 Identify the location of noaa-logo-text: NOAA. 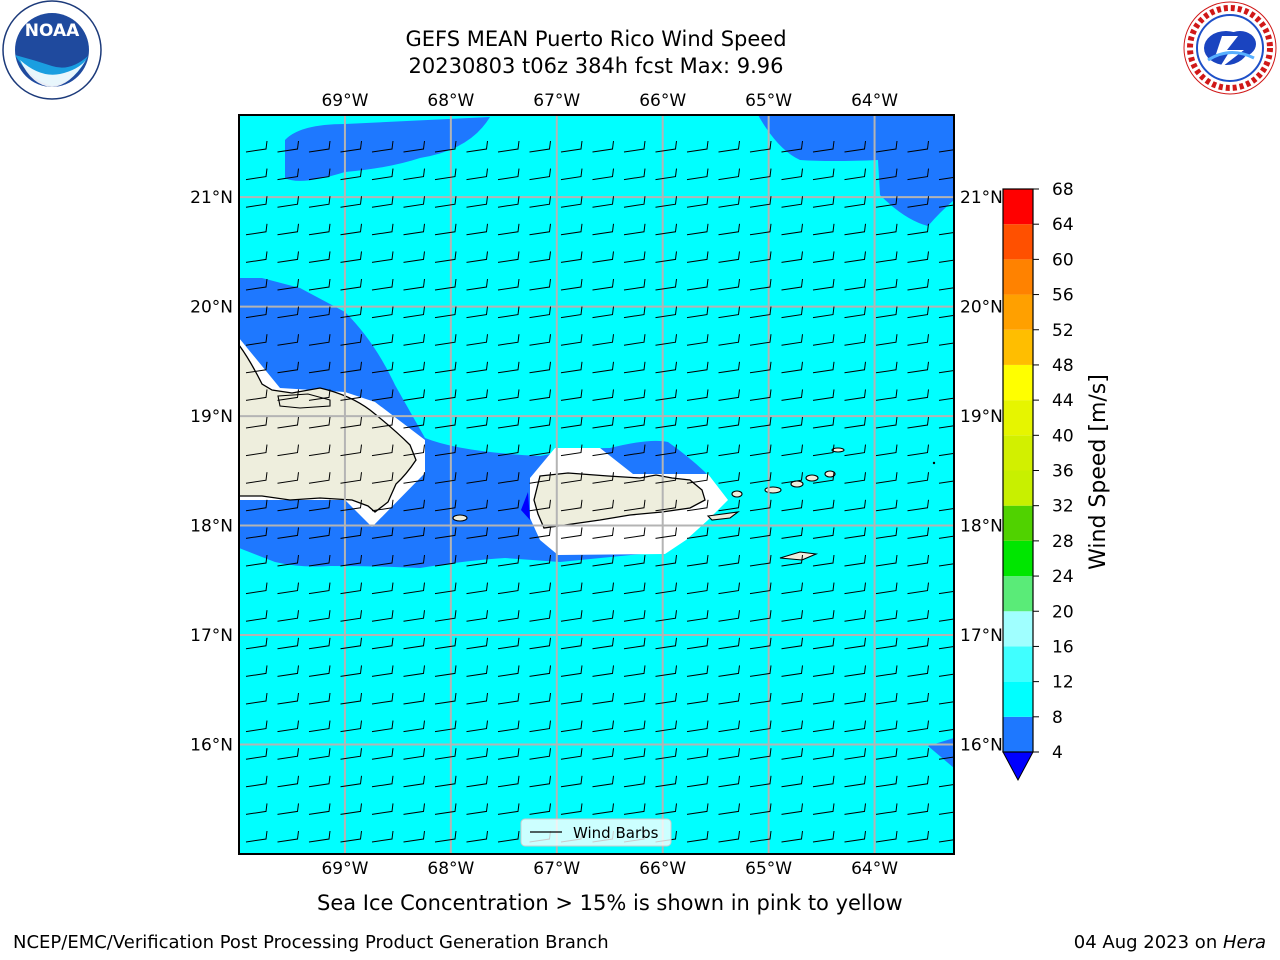
(52, 31).